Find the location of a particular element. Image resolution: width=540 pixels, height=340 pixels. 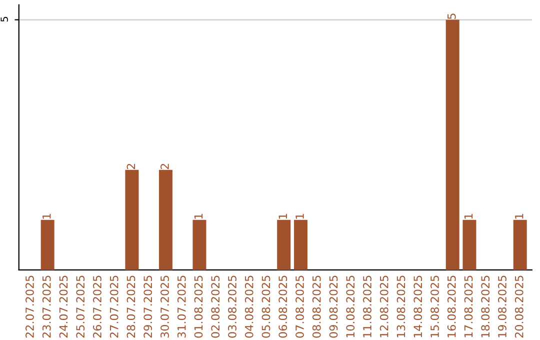

x-tick-label: 03.08.2025 is located at coordinates (232, 307).